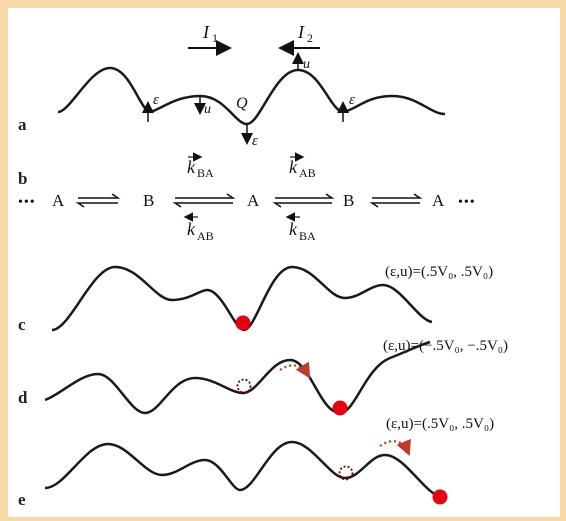 This screenshot has width=566, height=521. I want to click on state-b-2: B, so click(348, 200).